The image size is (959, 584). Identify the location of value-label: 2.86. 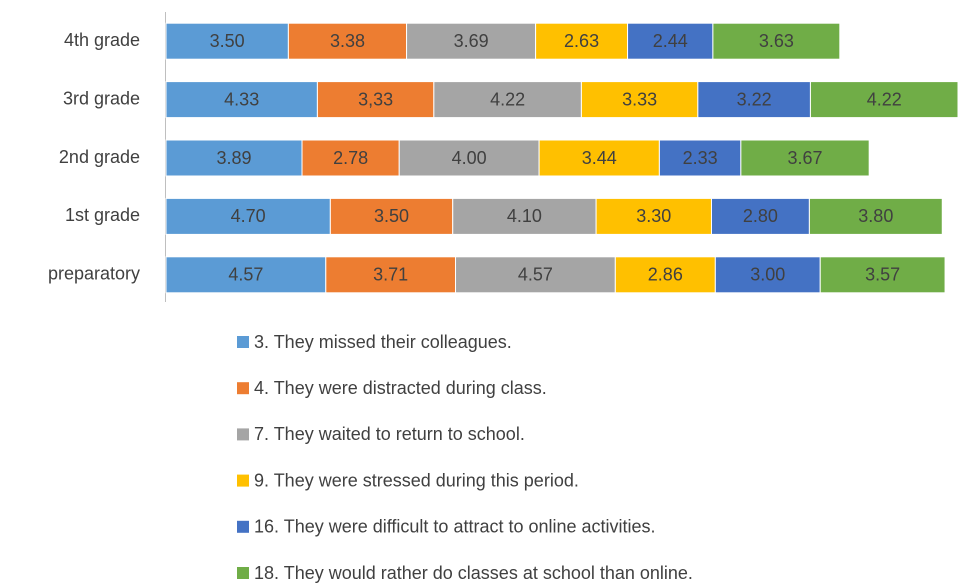
(665, 275).